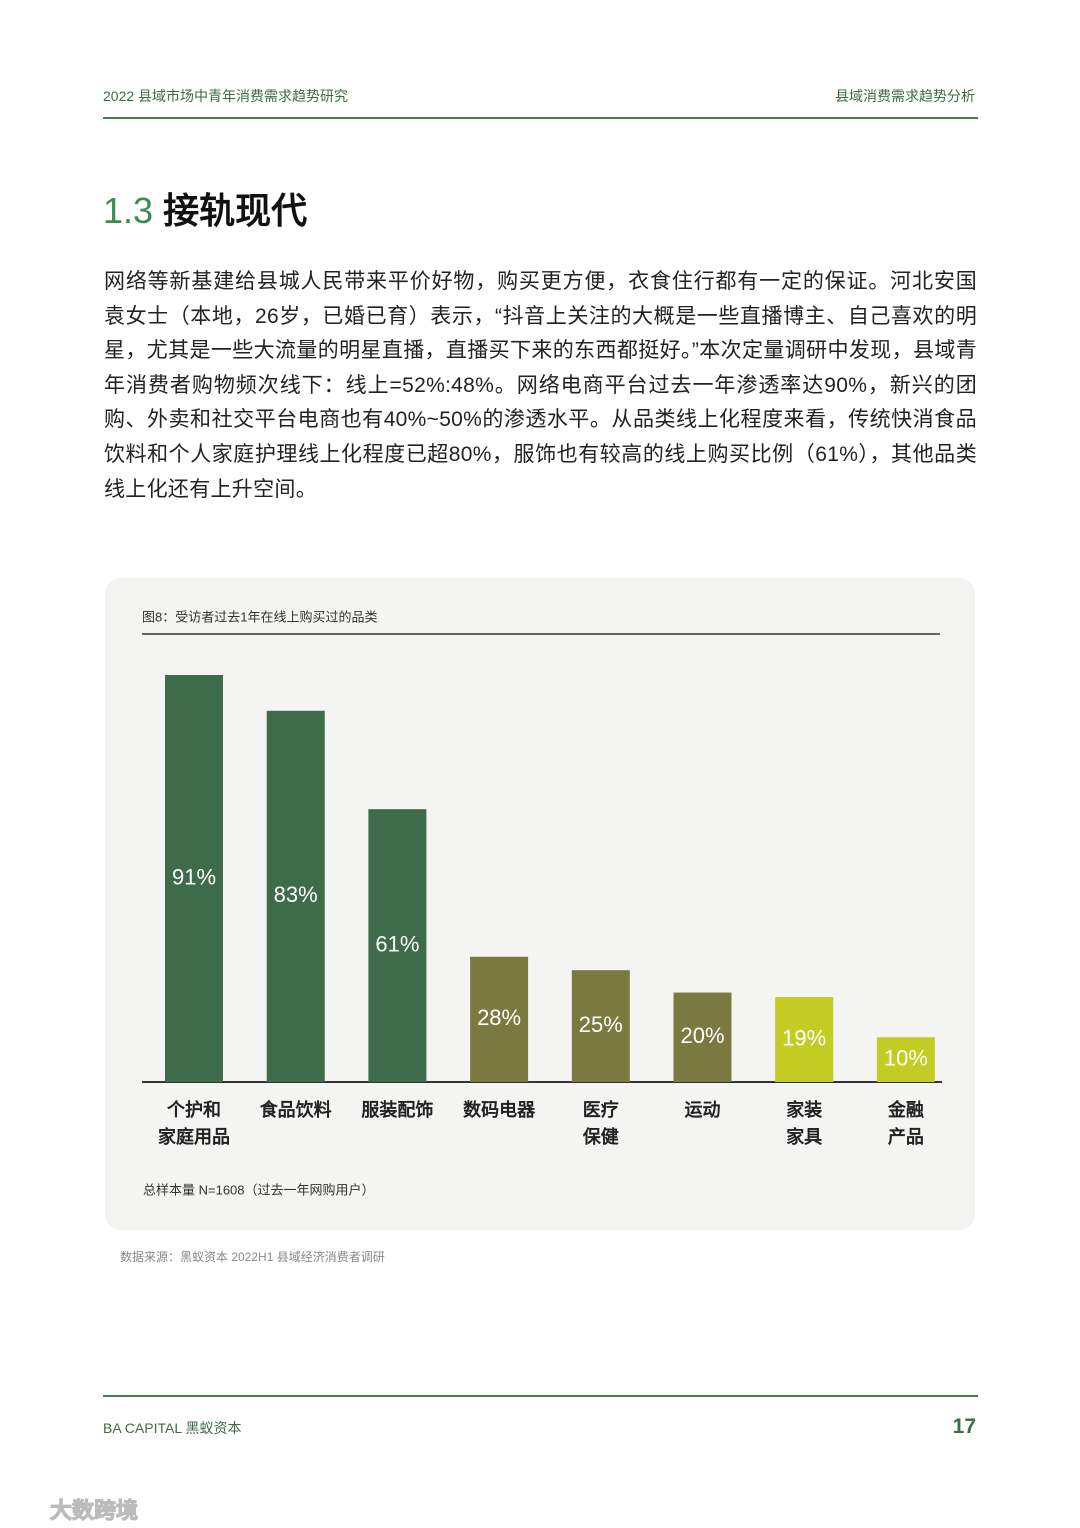 The image size is (1080, 1528). Describe the element at coordinates (499, 1109) in the screenshot. I see `x-tick-label: 数码电器` at that location.